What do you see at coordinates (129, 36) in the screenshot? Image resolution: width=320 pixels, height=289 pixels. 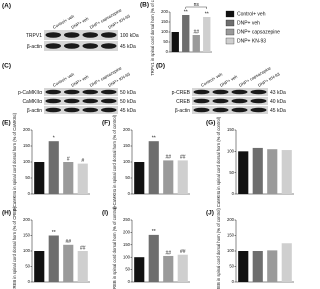 I see `kda-label: 100 kDa` at bounding box center [129, 36].